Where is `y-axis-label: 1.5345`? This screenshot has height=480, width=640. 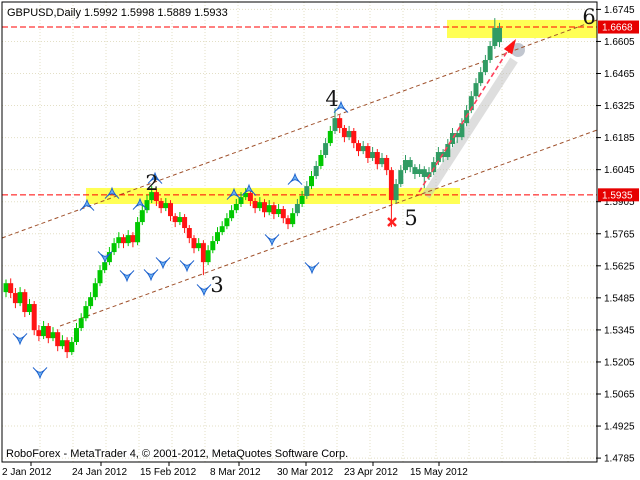 y-axis-label: 1.5345 is located at coordinates (619, 330).